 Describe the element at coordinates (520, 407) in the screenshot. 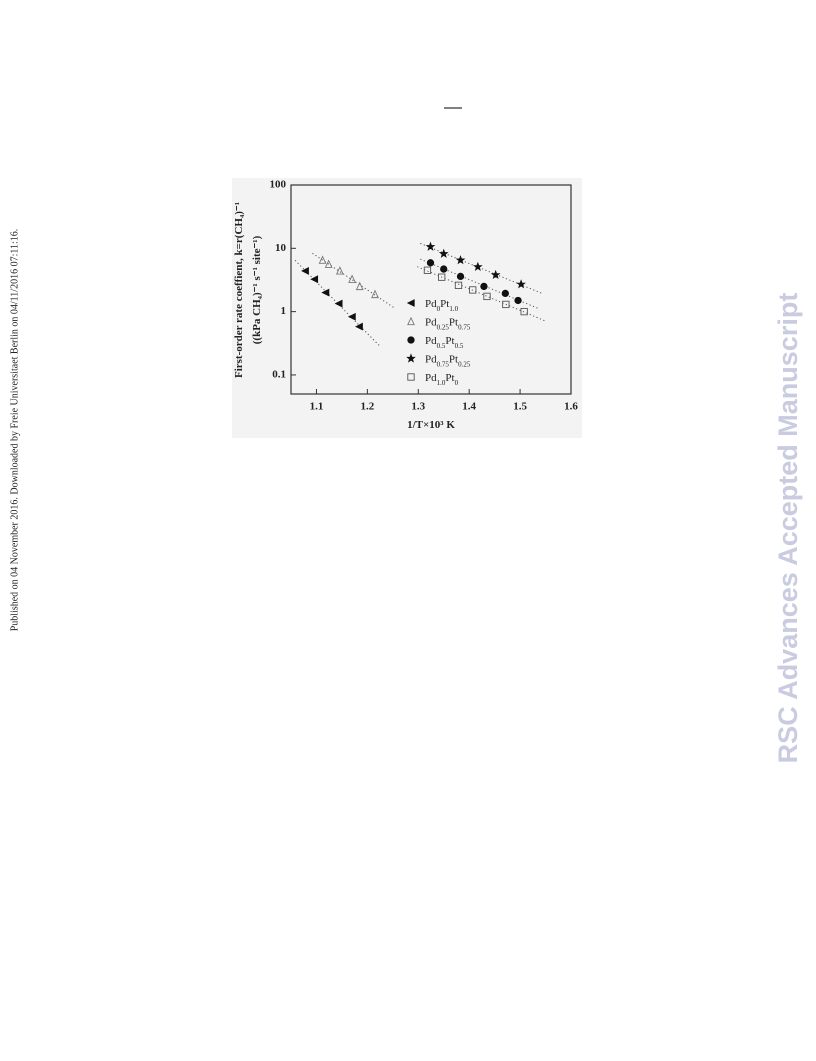

I see `x-tick-label: 1.5` at that location.